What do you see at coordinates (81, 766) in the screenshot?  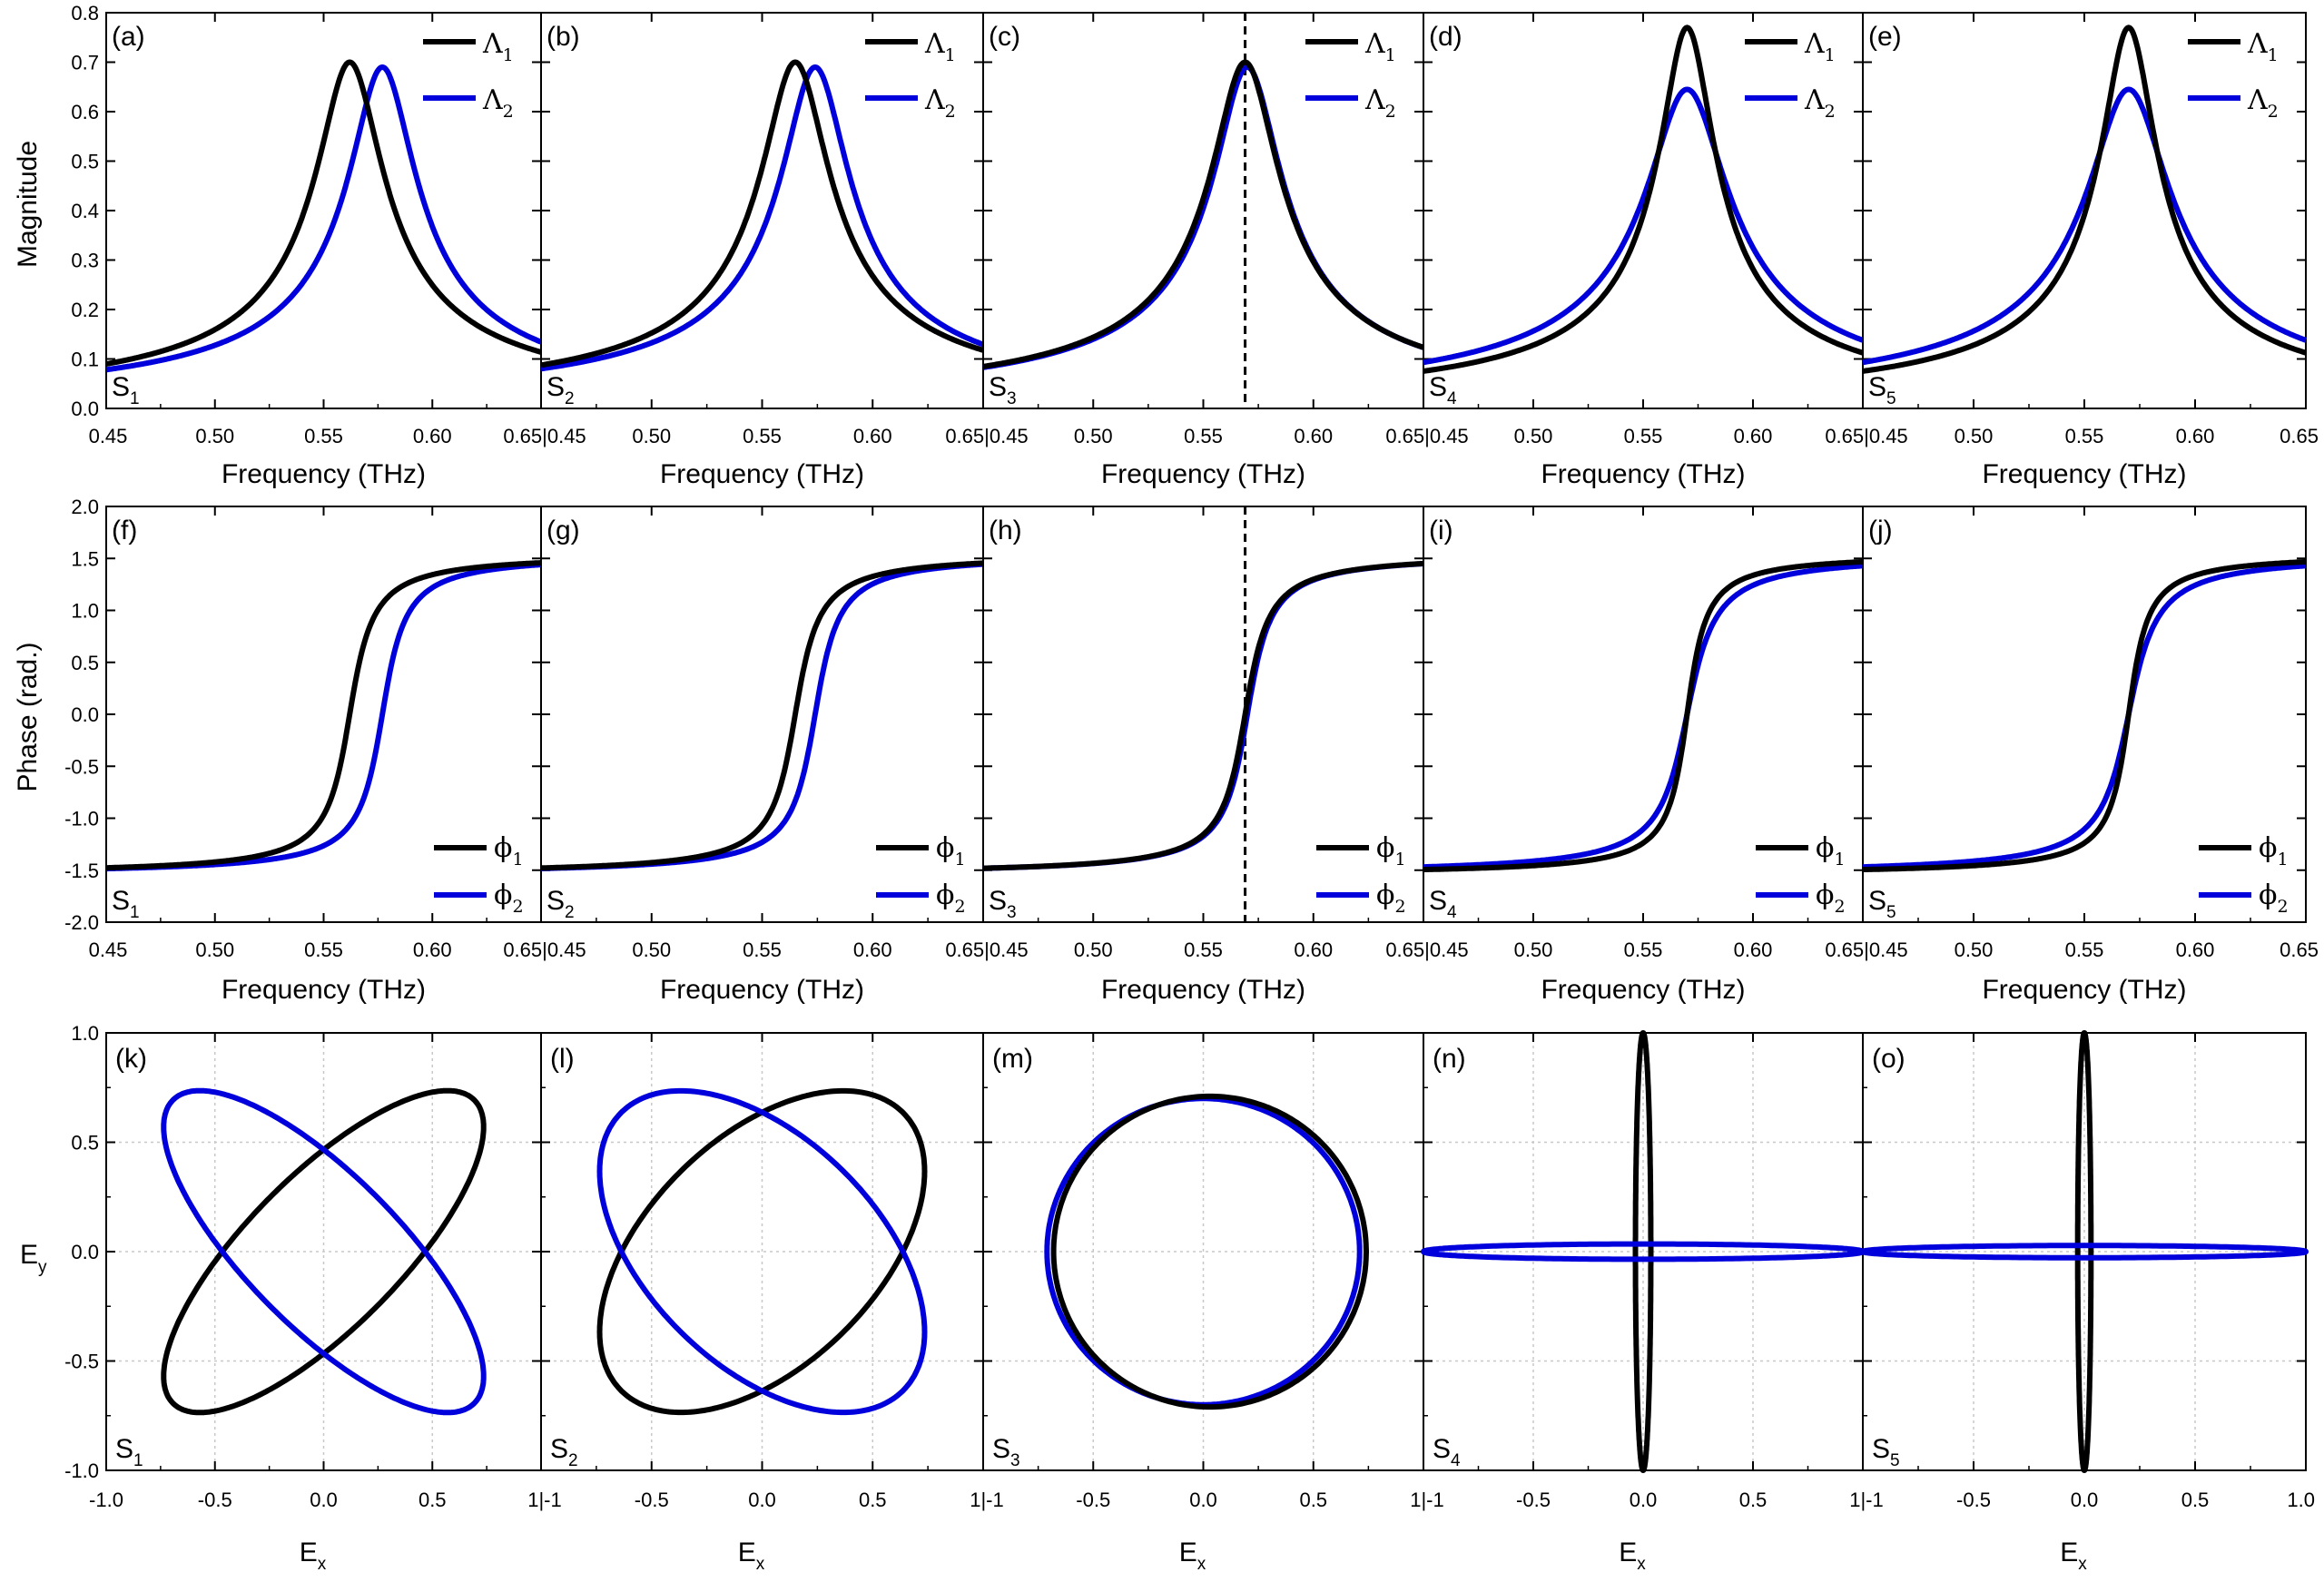 I see `y-tick-label: -0.5` at bounding box center [81, 766].